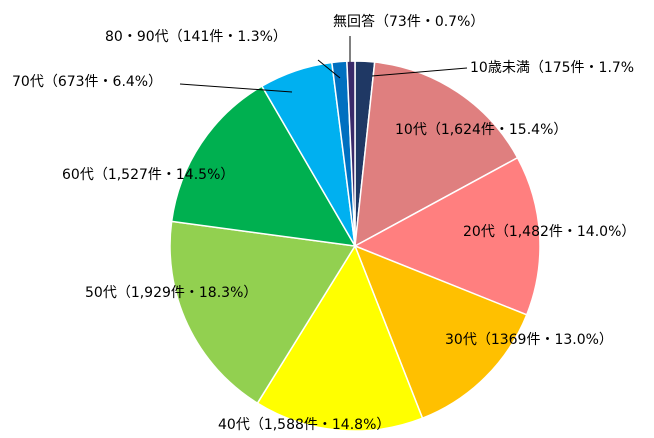 This screenshot has width=654, height=438. I want to click on data-label: 80・90代（141件・1.3%）, so click(196, 37).